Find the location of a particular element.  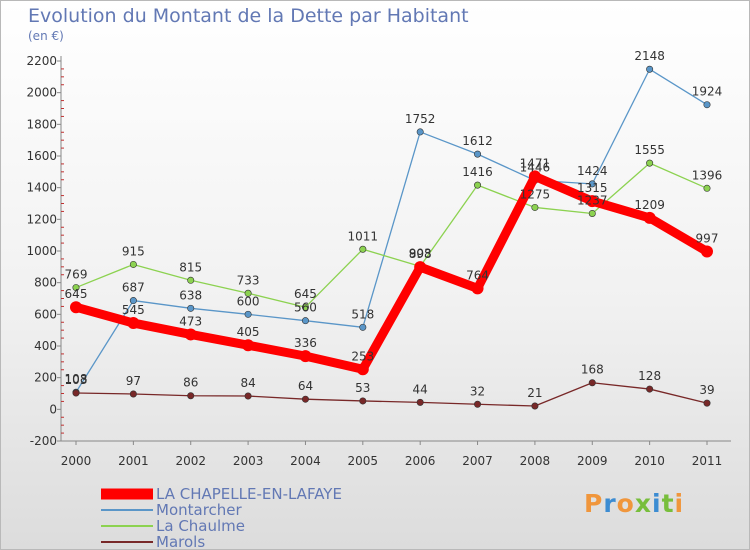

data-label: 97 is located at coordinates (133, 381).